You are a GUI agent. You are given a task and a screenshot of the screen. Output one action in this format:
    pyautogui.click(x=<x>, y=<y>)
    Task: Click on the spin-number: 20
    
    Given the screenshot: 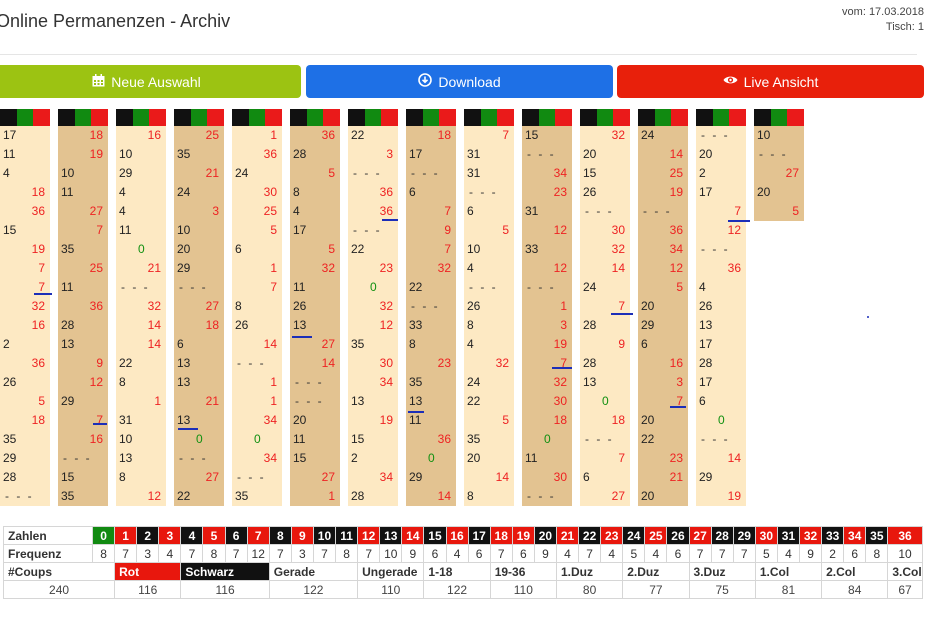 What is the action you would take?
    pyautogui.click(x=764, y=192)
    